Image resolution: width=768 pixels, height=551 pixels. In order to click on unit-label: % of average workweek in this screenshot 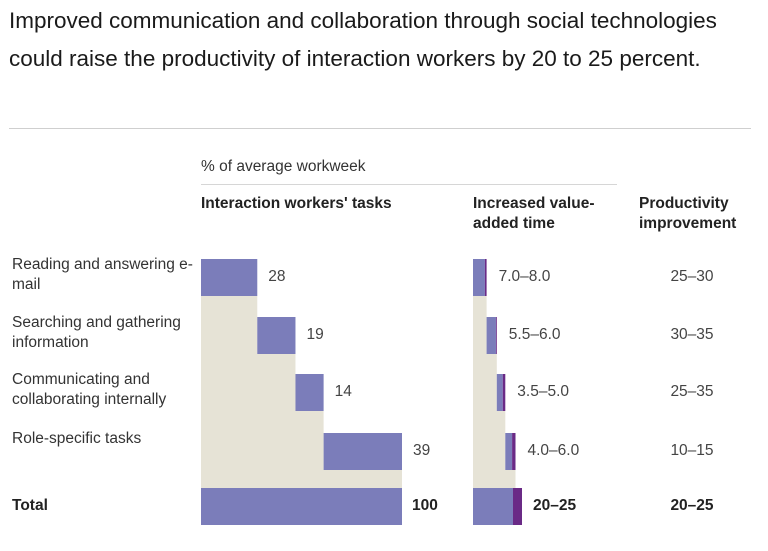, I will do `click(283, 166)`.